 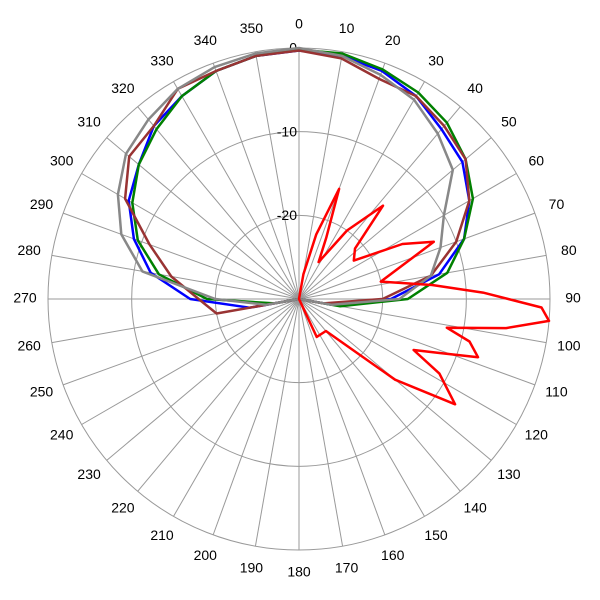 I want to click on angle-label: 170, so click(x=347, y=568).